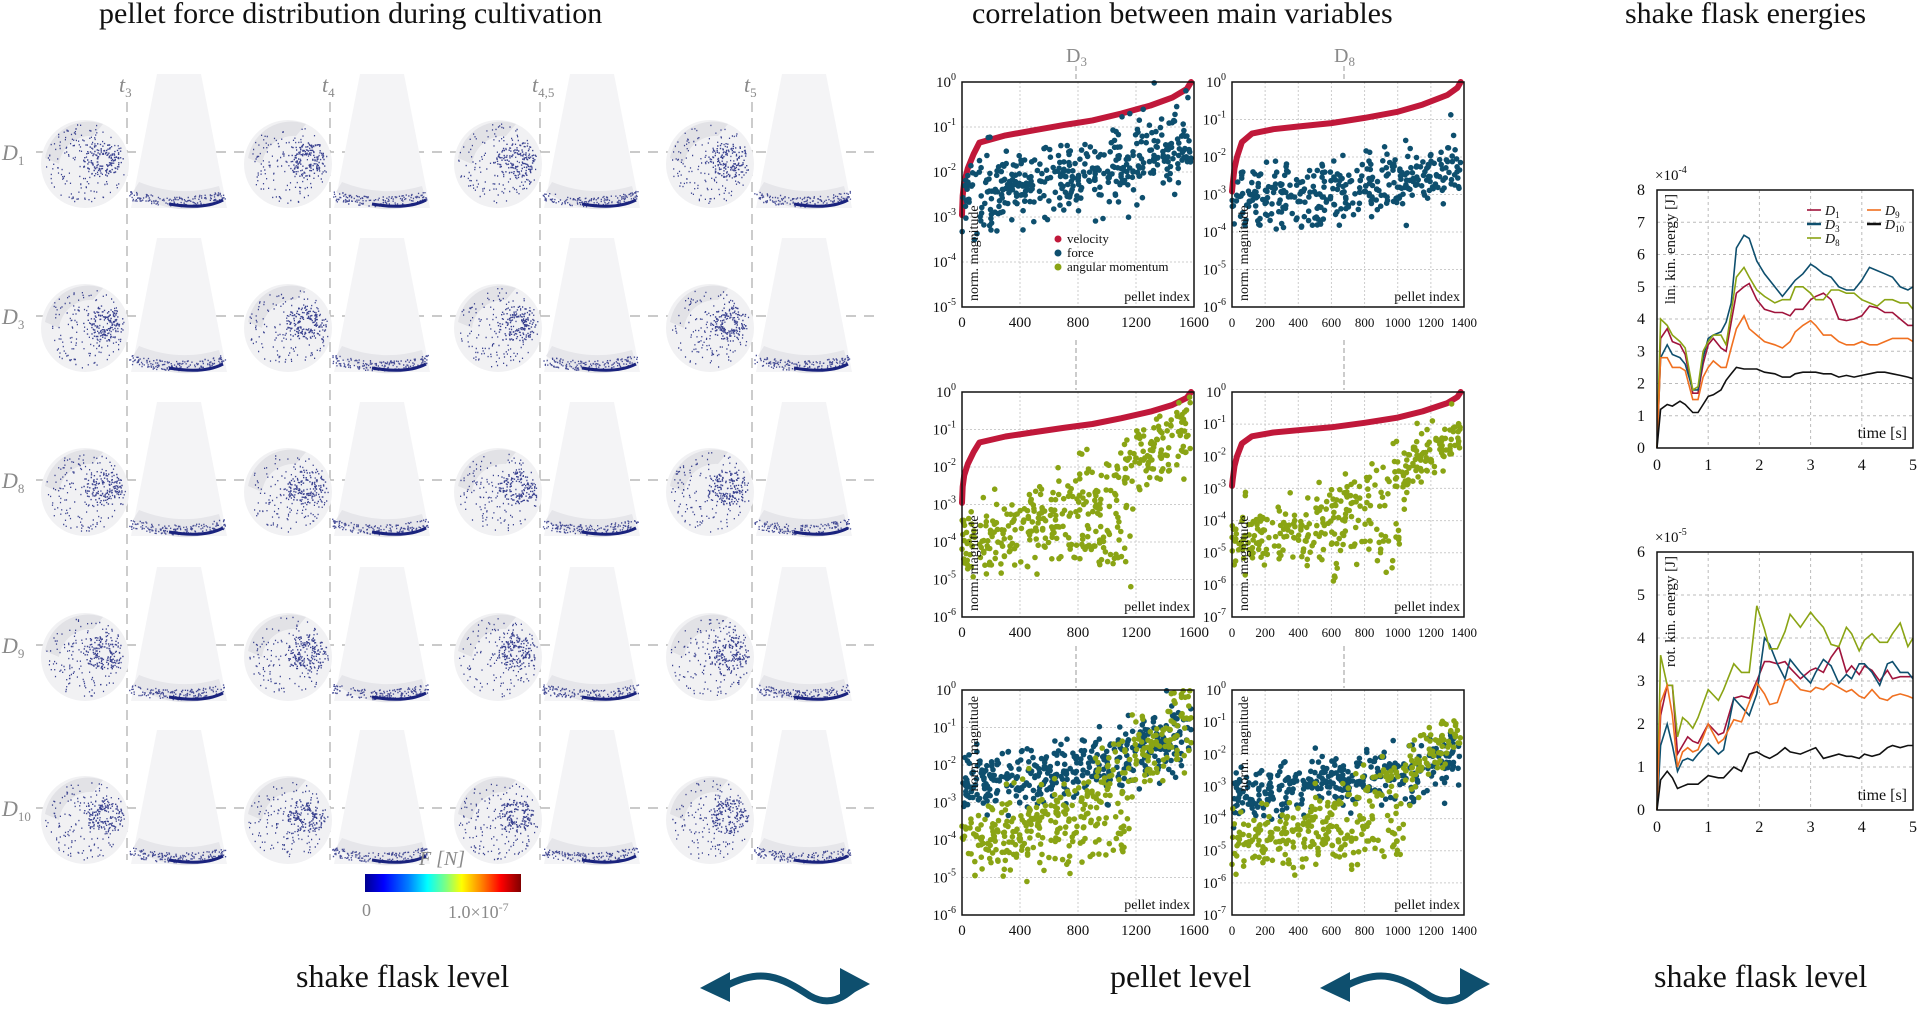 This screenshot has height=1018, width=1920. What do you see at coordinates (1222, 548) in the screenshot?
I see `y-tick-exponent: -5` at bounding box center [1222, 548].